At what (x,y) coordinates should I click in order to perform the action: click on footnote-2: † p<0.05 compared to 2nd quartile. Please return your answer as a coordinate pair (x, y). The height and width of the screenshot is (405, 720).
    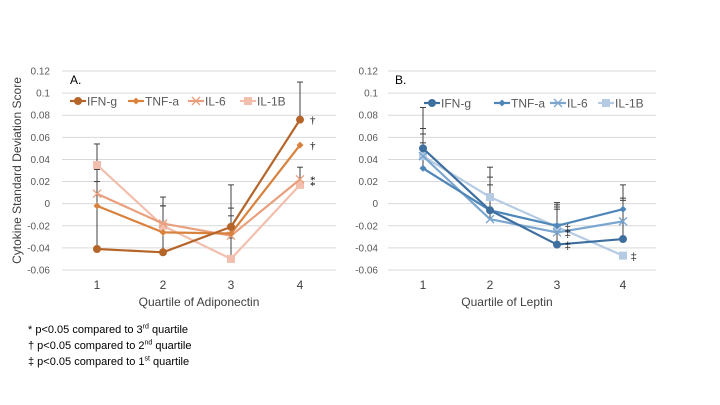
    Looking at the image, I should click on (110, 345).